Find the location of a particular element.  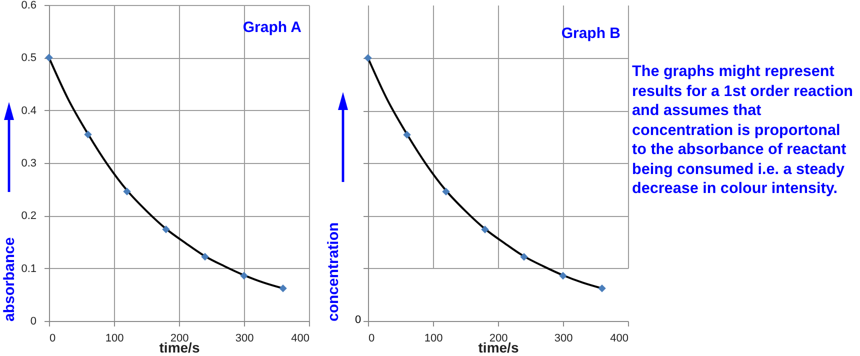

y-tick-label: 0.3 is located at coordinates (28, 164).